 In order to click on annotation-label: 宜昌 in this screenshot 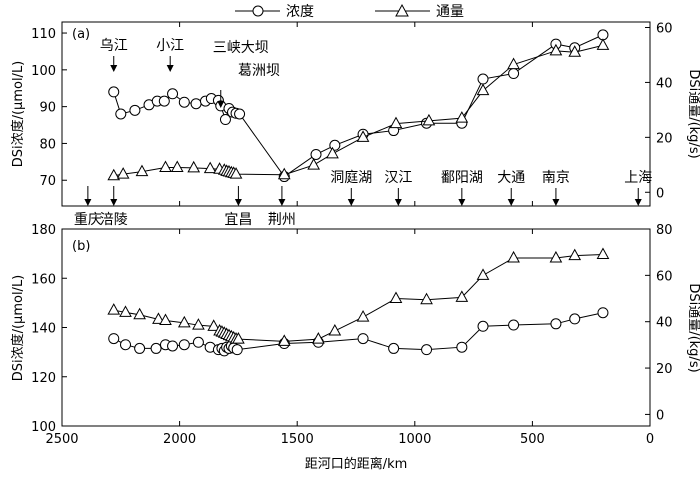, I will do `click(238, 220)`.